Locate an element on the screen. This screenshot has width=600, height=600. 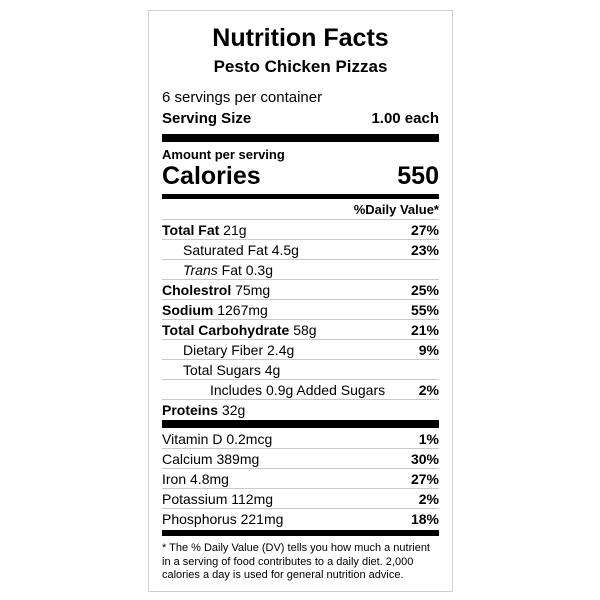
nutrient-row: Cholestrol 75mg 25% is located at coordinates (300, 290).